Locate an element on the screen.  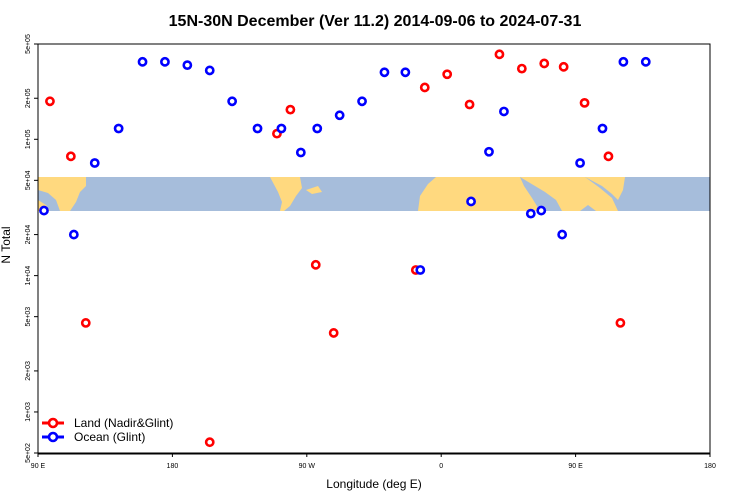
y-tick-label: 1e+03 is located at coordinates (28, 412).